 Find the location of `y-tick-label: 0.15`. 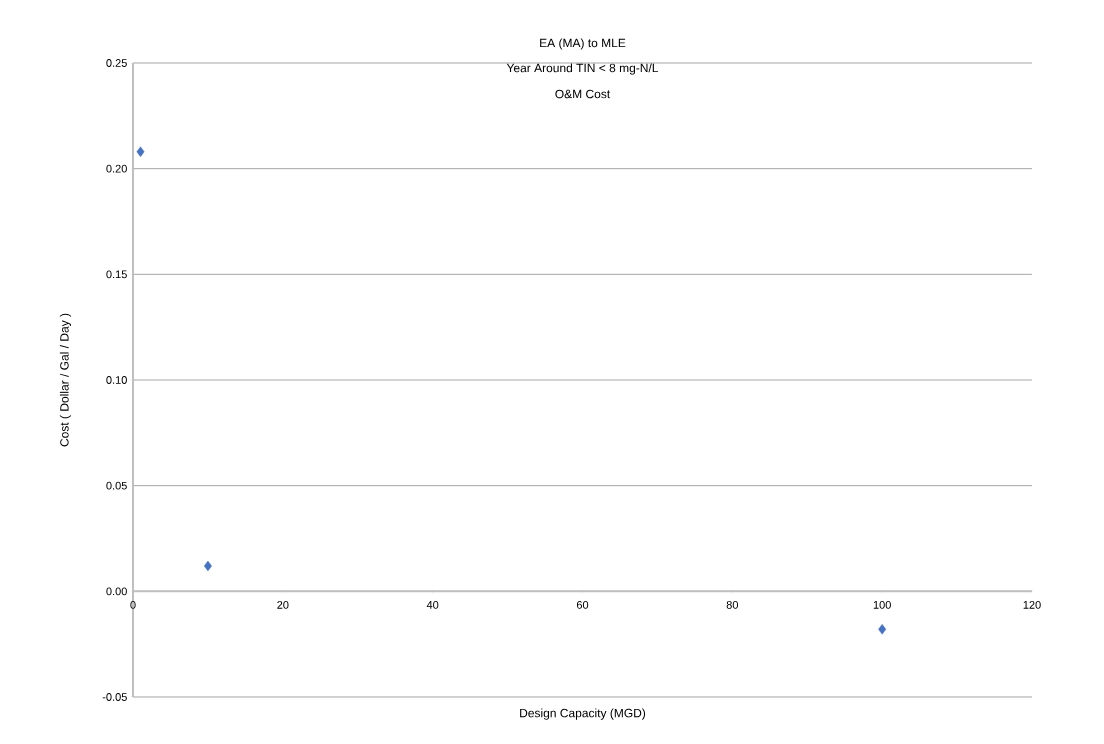

y-tick-label: 0.15 is located at coordinates (116, 274).